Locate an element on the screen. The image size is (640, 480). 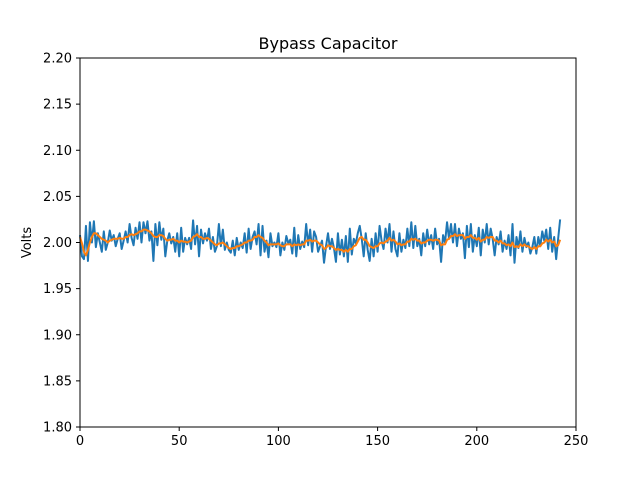
x-axis: 0 50 100 150 200 250 is located at coordinates (332, 438).